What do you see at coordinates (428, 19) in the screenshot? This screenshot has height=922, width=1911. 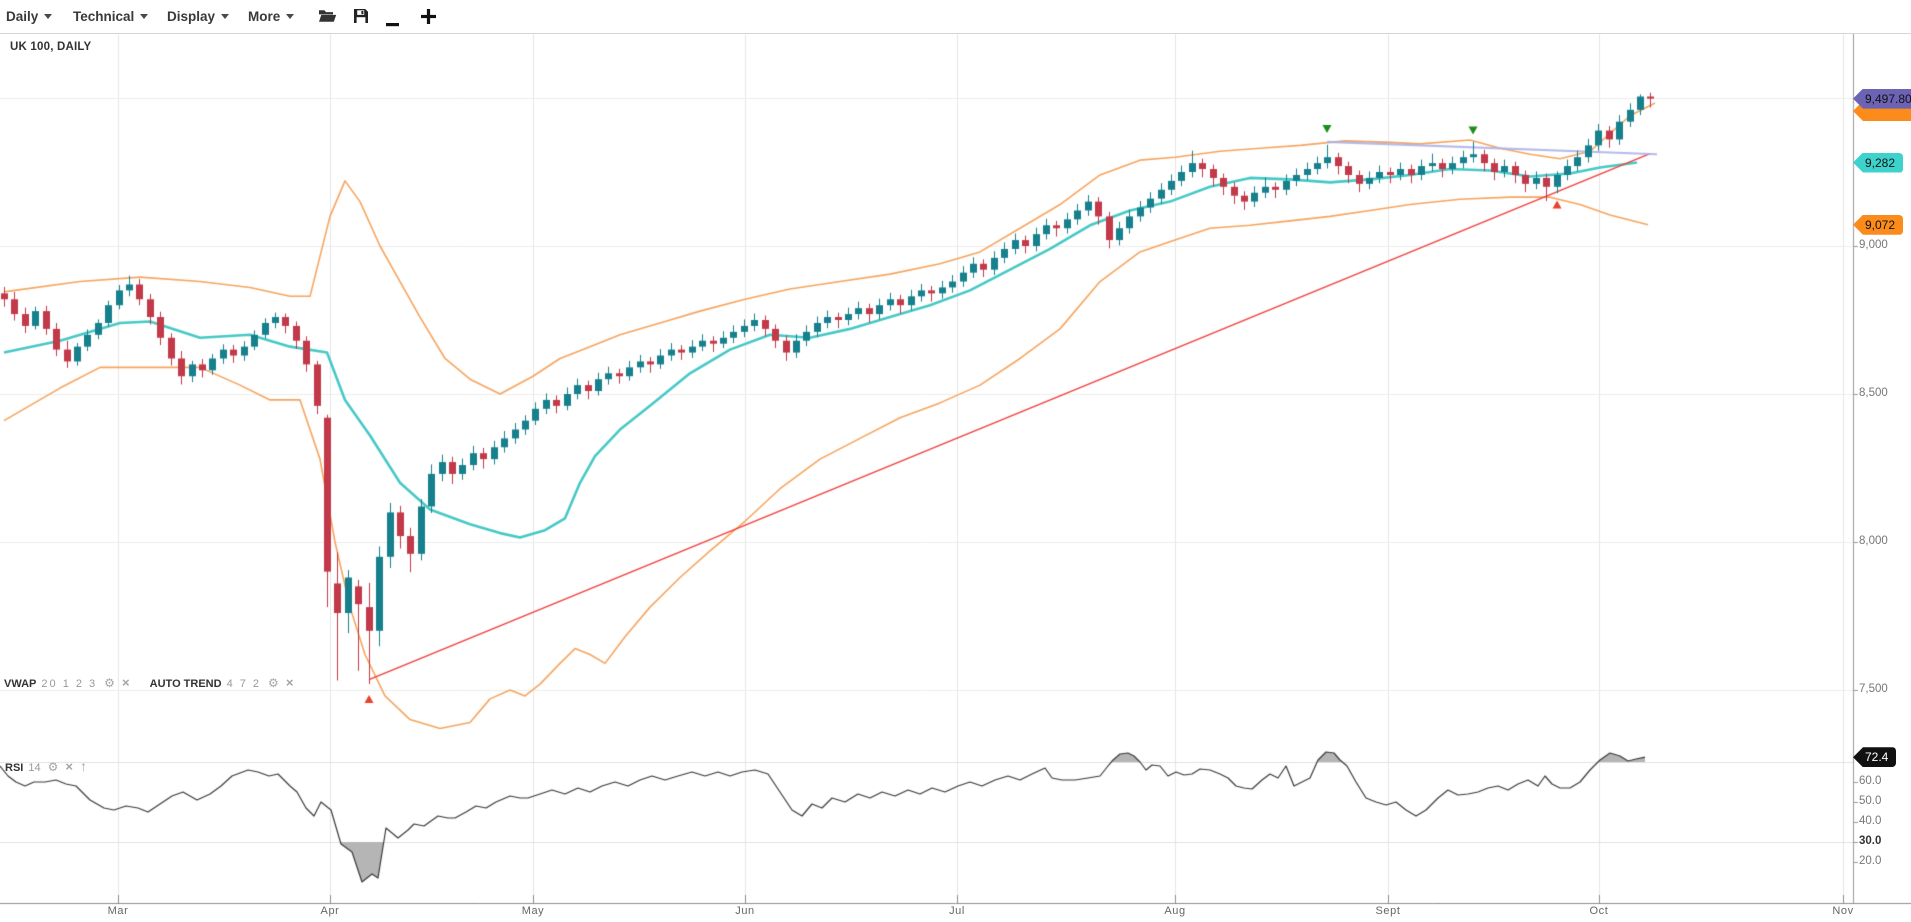 I see `zoom-in-icon` at bounding box center [428, 19].